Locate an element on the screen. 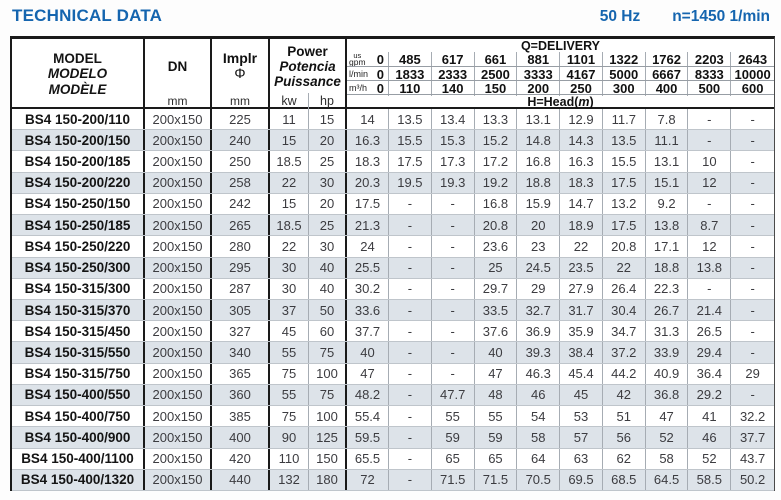 The width and height of the screenshot is (781, 500). head-value: 56 is located at coordinates (624, 437).